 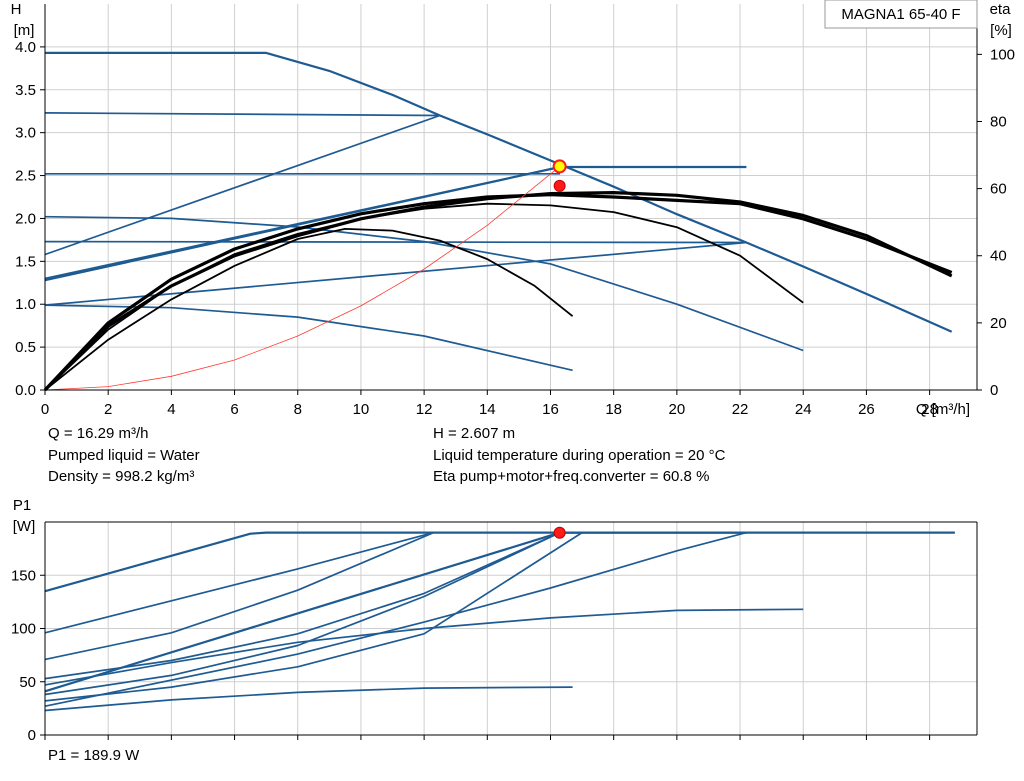 I want to click on x-tick-label: 12, so click(x=424, y=409).